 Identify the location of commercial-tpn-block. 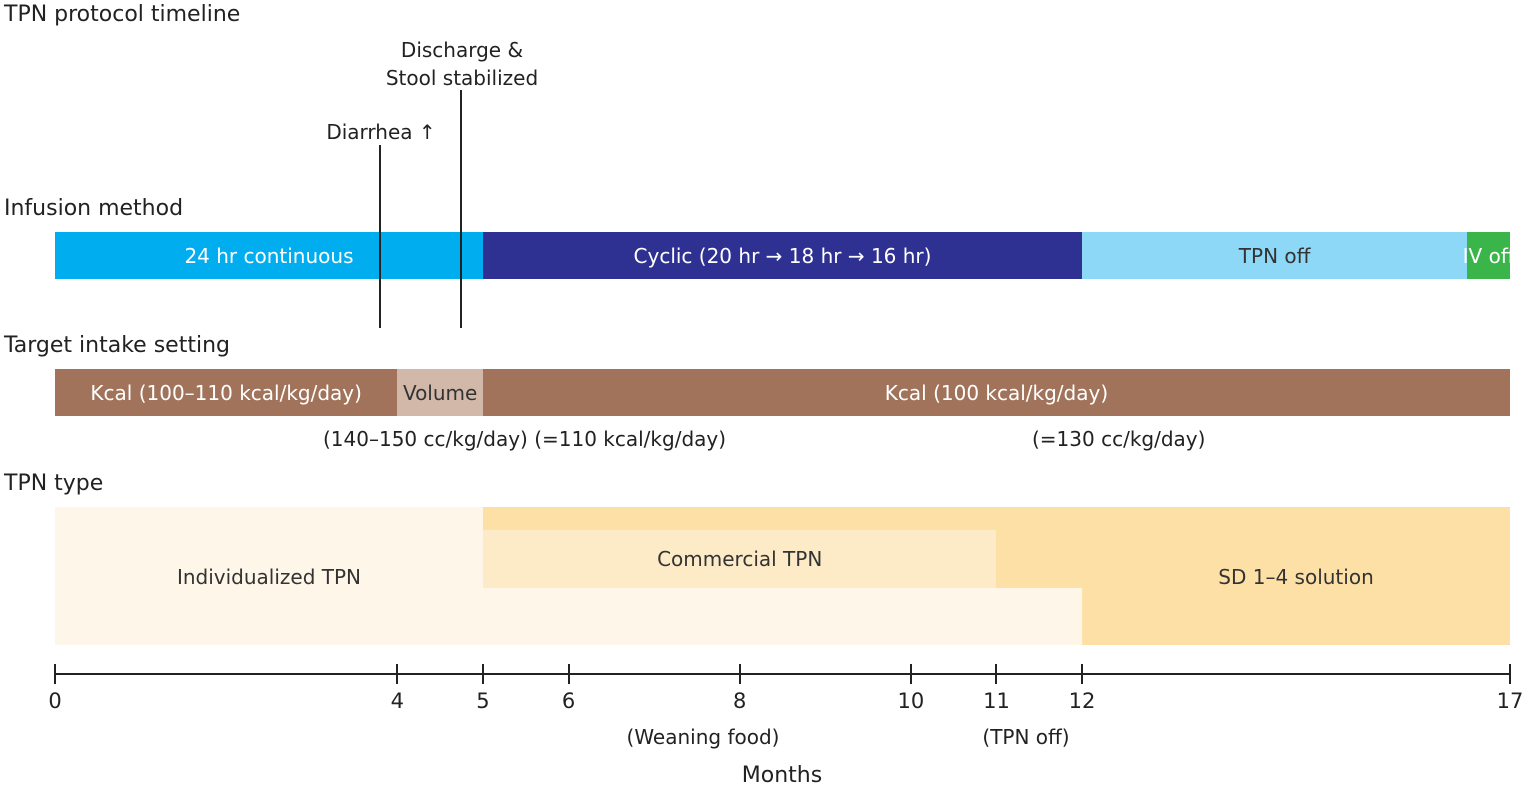
(739, 559).